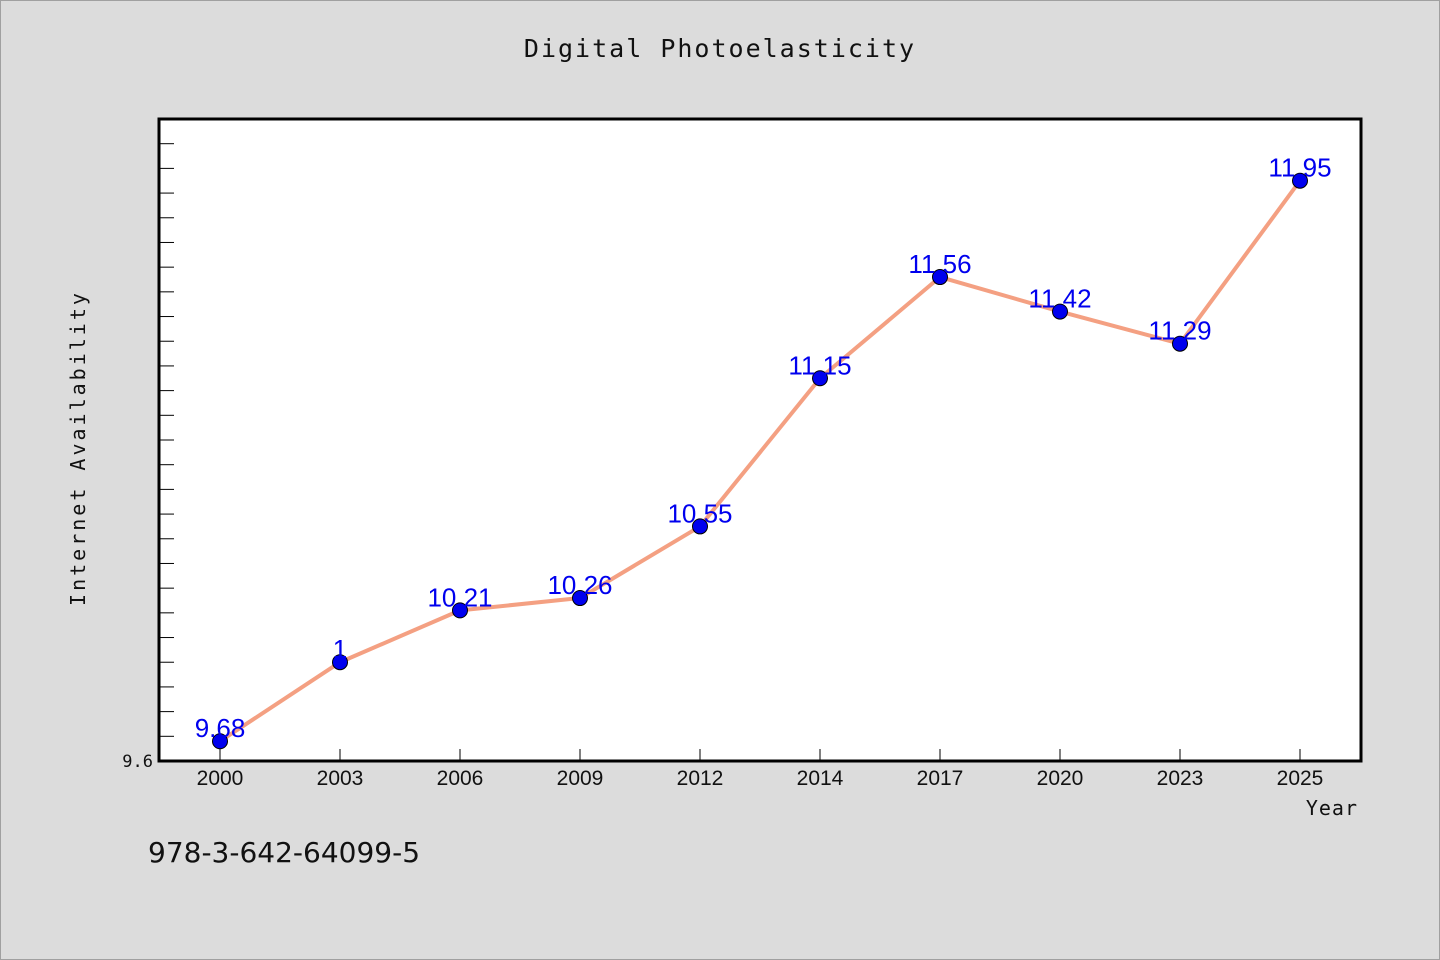  Describe the element at coordinates (340, 778) in the screenshot. I see `x-tick-label: 2003` at that location.